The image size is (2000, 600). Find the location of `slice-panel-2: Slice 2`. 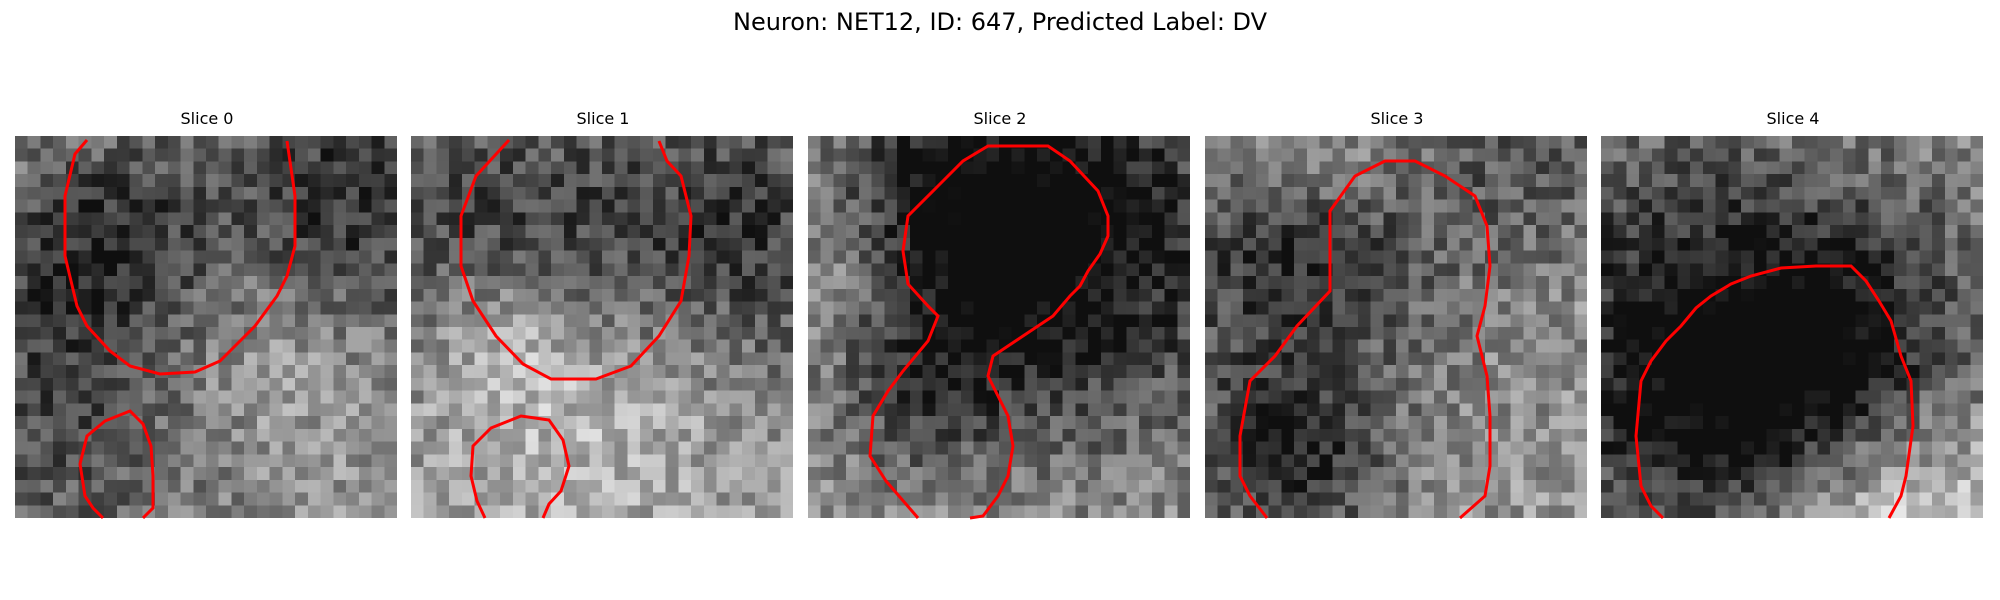

slice-panel-2: Slice 2 is located at coordinates (1000, 314).